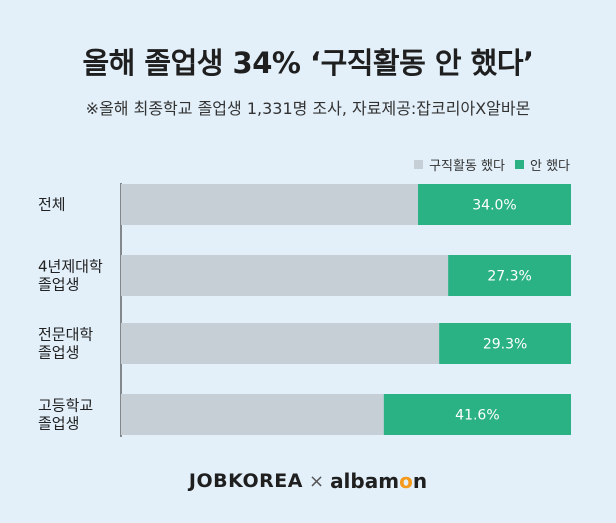 The width and height of the screenshot is (616, 523). I want to click on legend-label-no-job-search: 안 했다, so click(549, 166).